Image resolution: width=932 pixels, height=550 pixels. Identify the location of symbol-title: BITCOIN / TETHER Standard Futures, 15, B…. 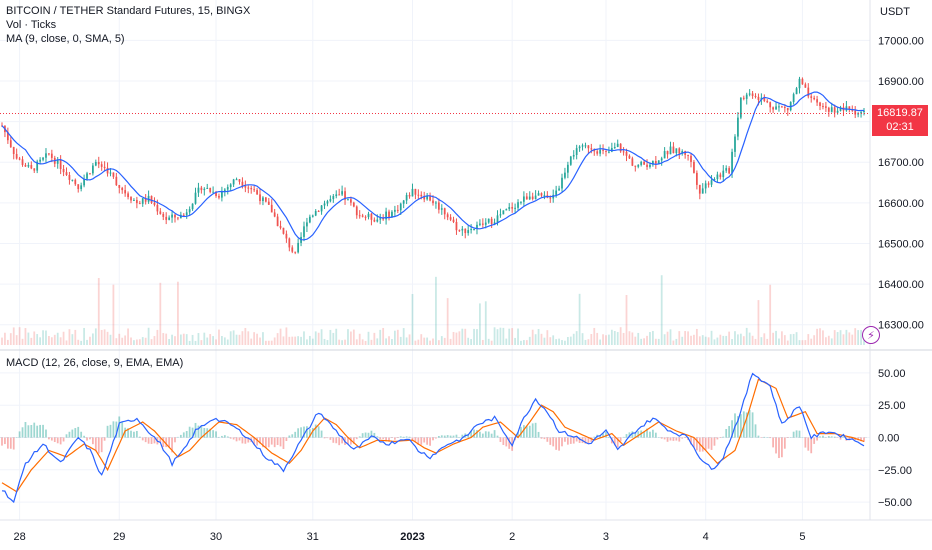
(128, 11).